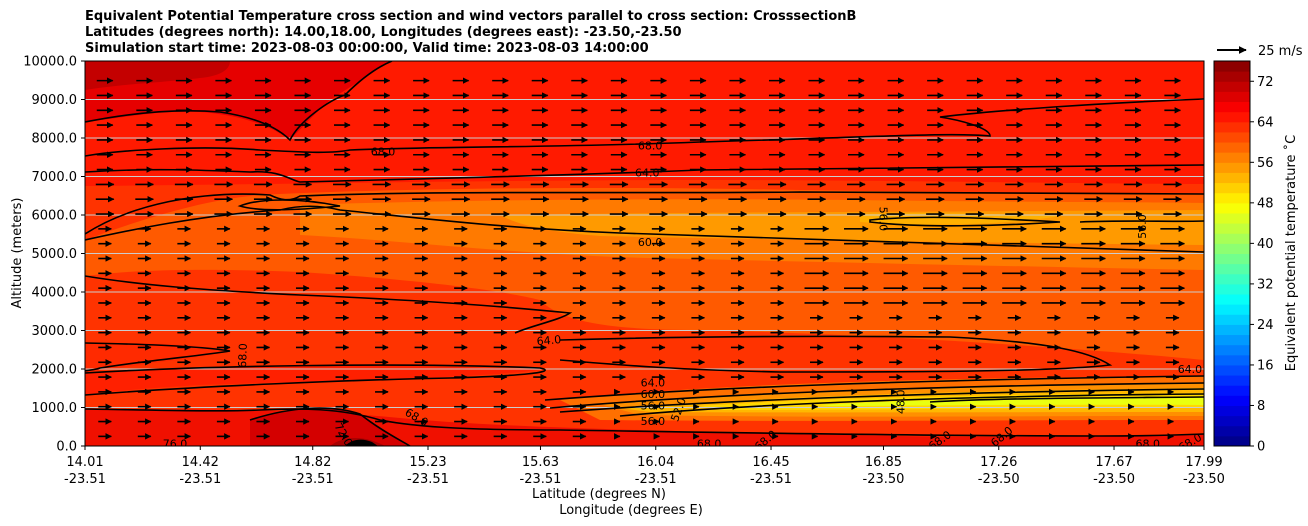  I want to click on contour-line-upper-left, so click(239, 101).